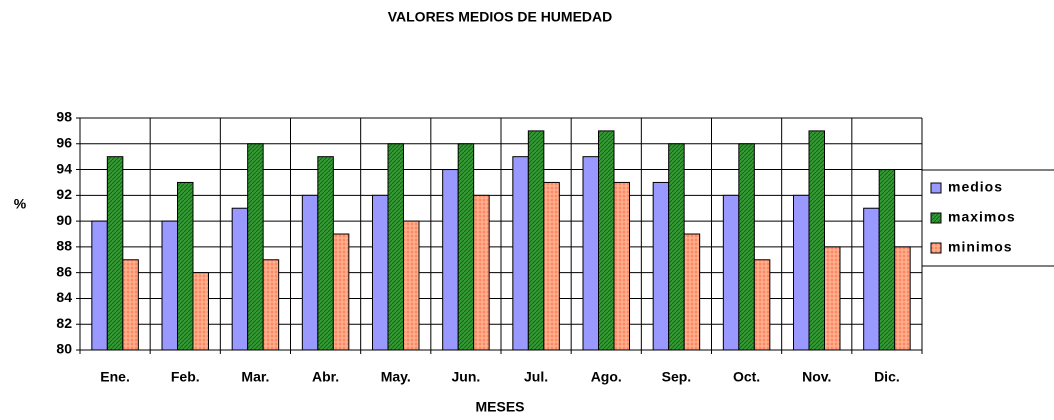 The height and width of the screenshot is (420, 1054). I want to click on y-tick-label: 96, so click(64, 142).